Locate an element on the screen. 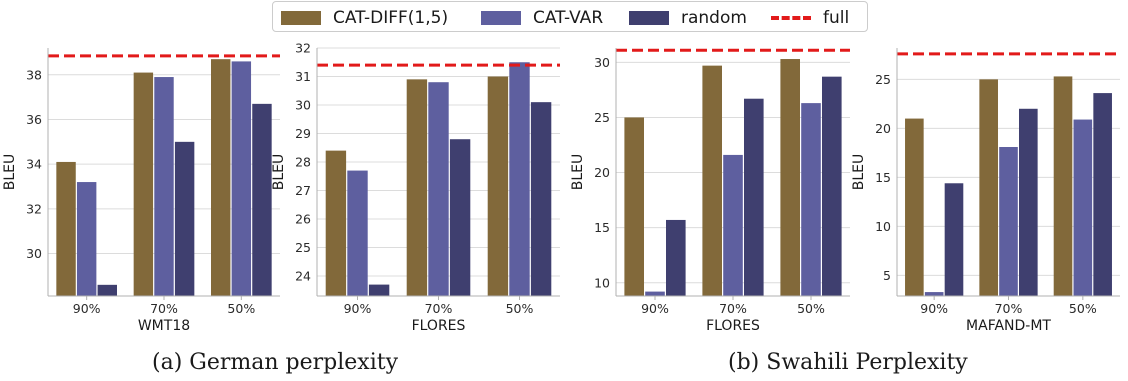  panel-2-xtick-label: 70% is located at coordinates (439, 308).